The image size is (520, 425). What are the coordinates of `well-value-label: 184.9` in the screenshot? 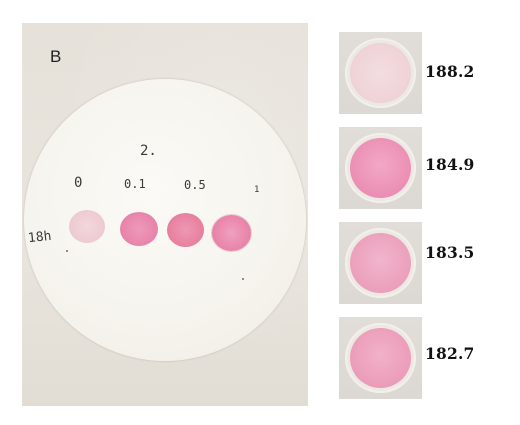 It's located at (450, 164).